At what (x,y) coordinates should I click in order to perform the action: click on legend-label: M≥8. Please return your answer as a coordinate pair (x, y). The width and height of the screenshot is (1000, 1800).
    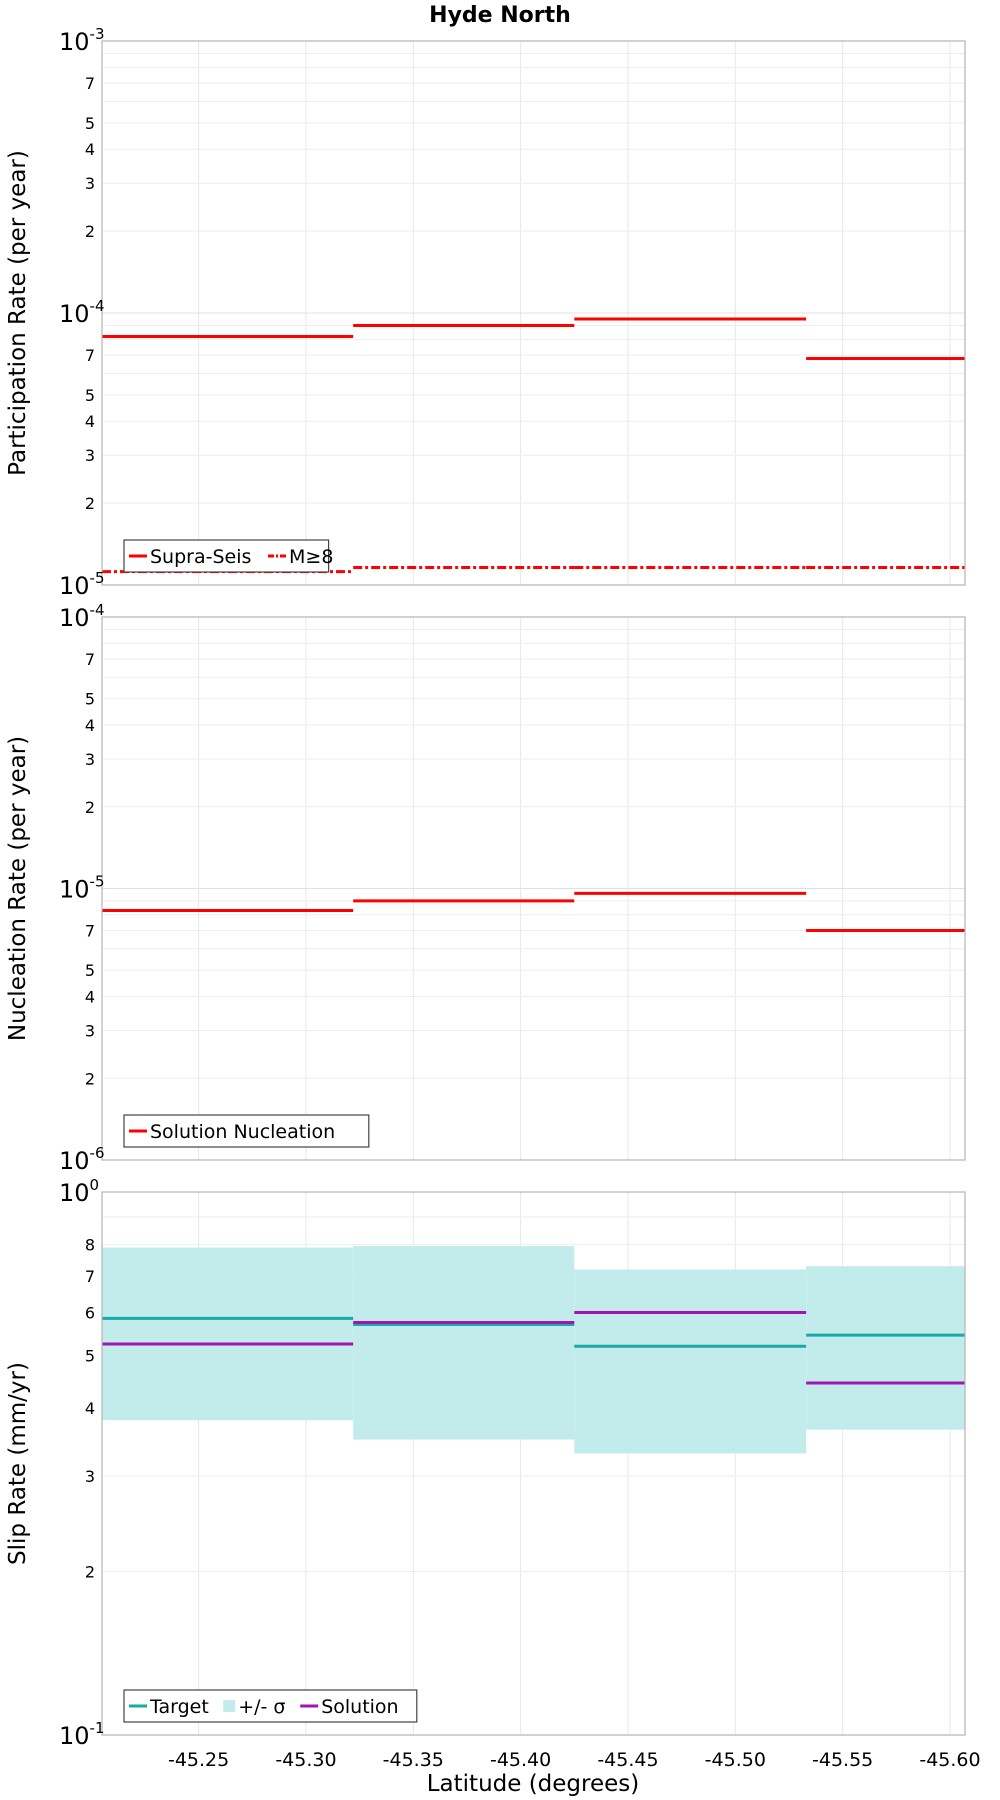
    Looking at the image, I should click on (311, 557).